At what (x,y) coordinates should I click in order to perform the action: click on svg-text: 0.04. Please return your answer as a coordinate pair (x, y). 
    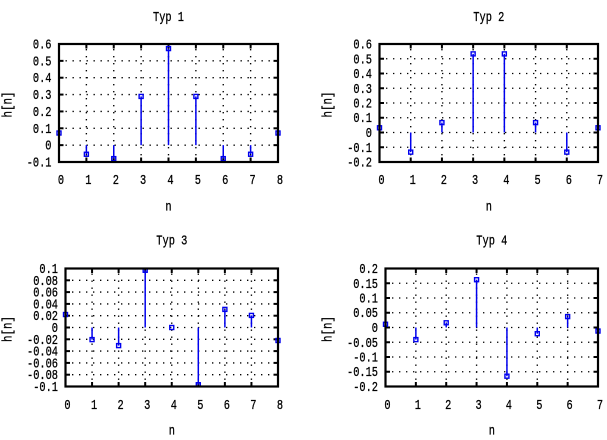
    Looking at the image, I should click on (45, 305).